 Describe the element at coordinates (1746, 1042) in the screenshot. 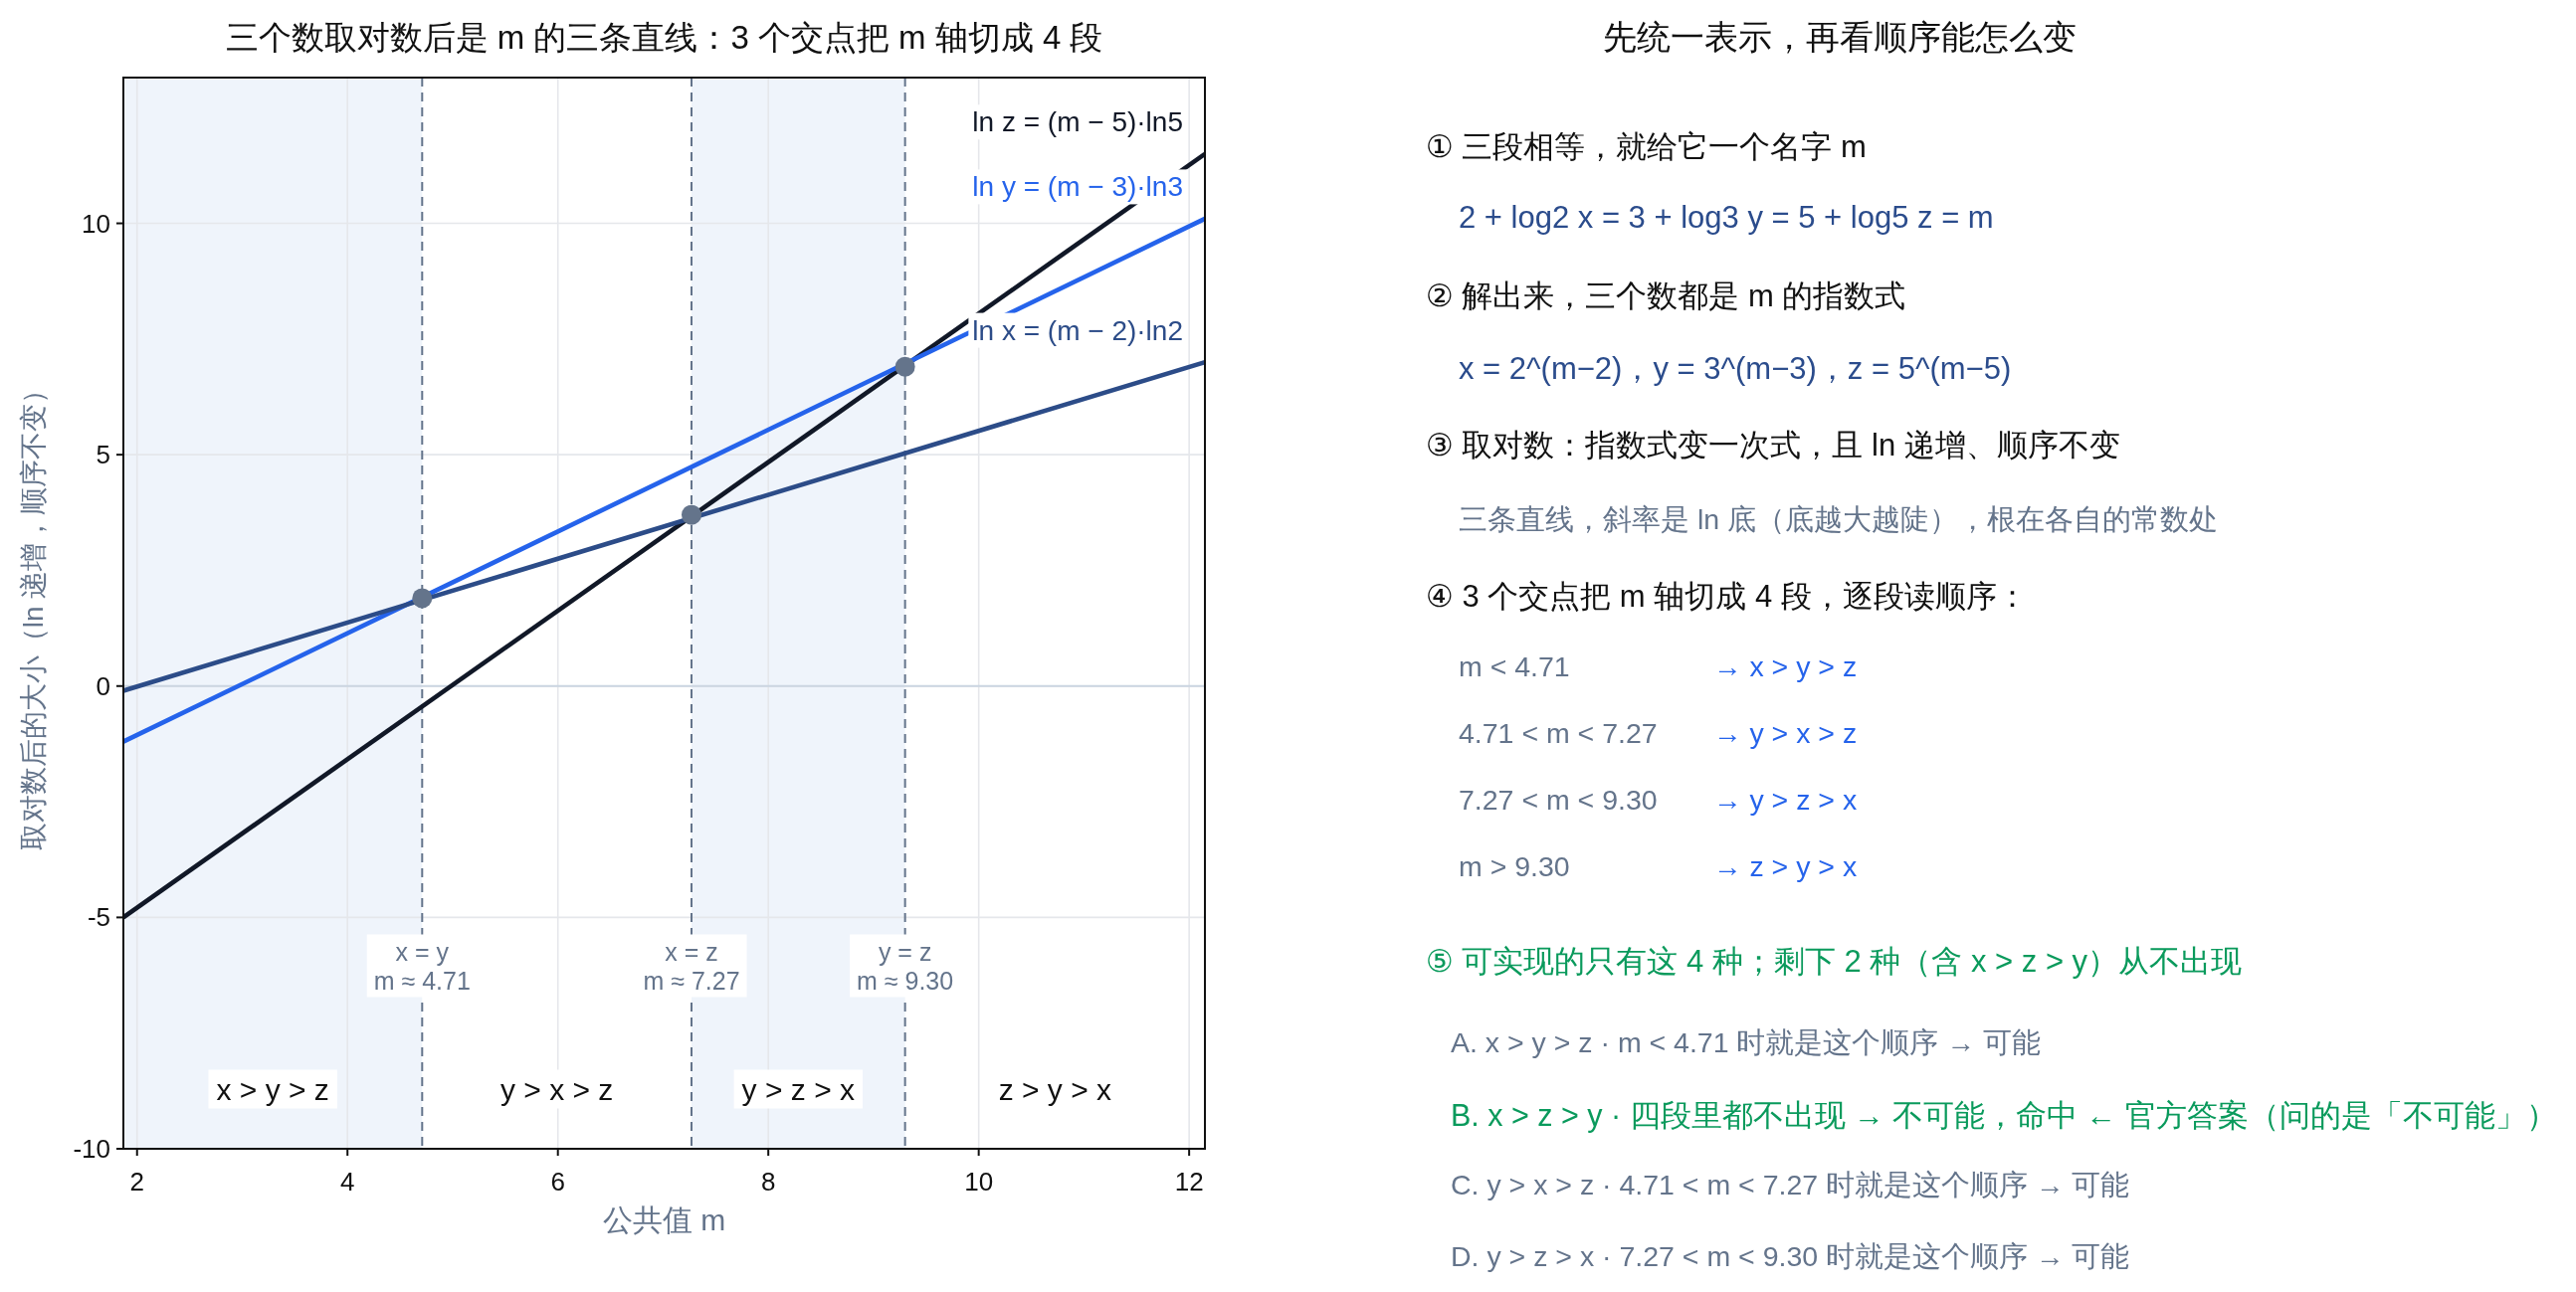

I see `text: A. x > y > z · m < 4.71 时就是这个顺序 → 可能` at that location.